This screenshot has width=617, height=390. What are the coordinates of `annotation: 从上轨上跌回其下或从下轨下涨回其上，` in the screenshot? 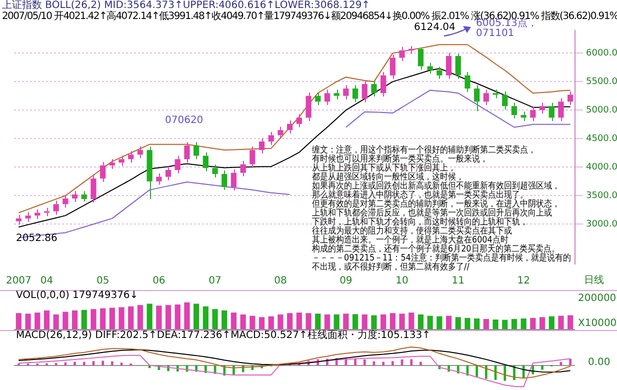 It's located at (384, 168).